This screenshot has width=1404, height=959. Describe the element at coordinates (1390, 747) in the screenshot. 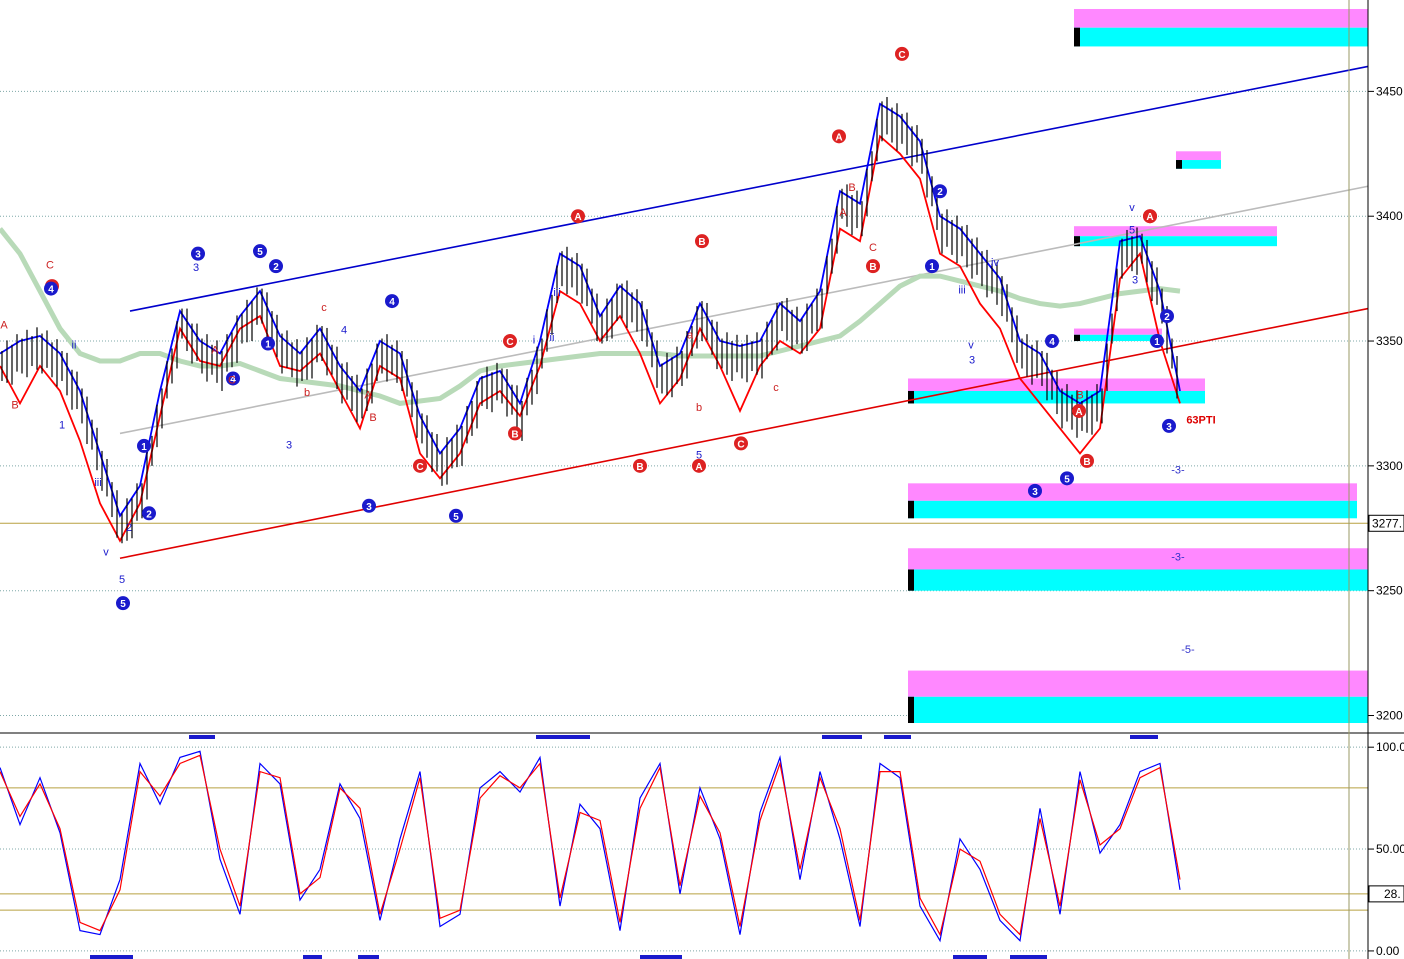

I see `oscillator-tick-label: 100.0` at that location.